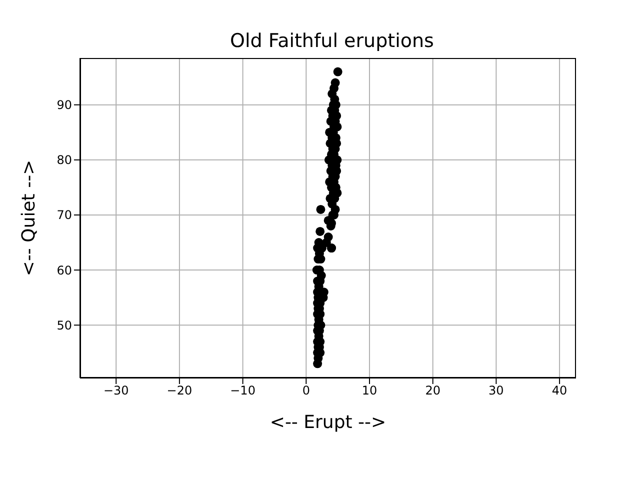 This screenshot has height=480, width=640. What do you see at coordinates (64, 215) in the screenshot?
I see `y-tick-label: 70` at bounding box center [64, 215].